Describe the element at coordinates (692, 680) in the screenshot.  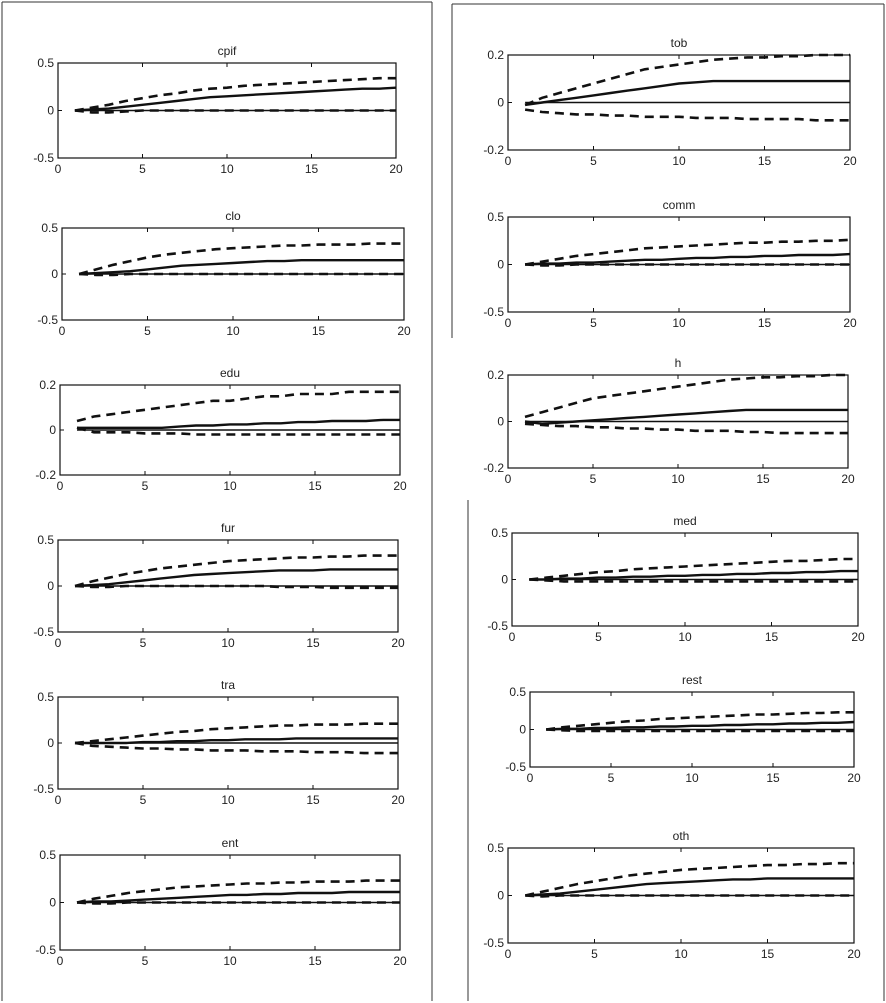
I see `panel-title: rest` at that location.